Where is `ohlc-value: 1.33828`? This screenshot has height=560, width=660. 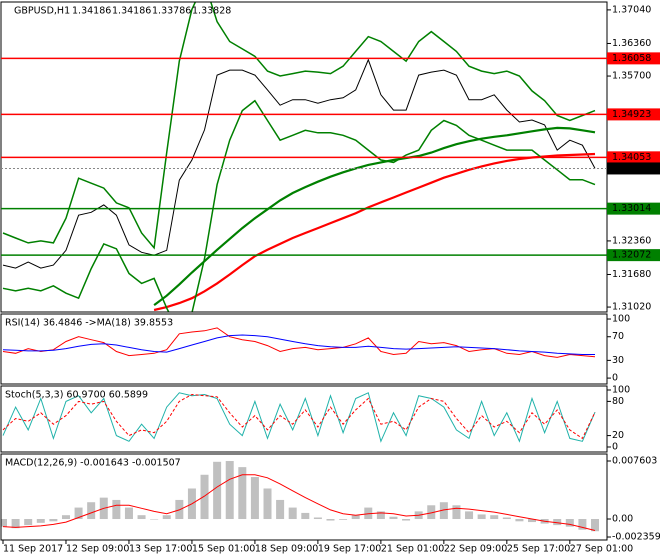
ohlc-value: 1.33828 is located at coordinates (211, 11).